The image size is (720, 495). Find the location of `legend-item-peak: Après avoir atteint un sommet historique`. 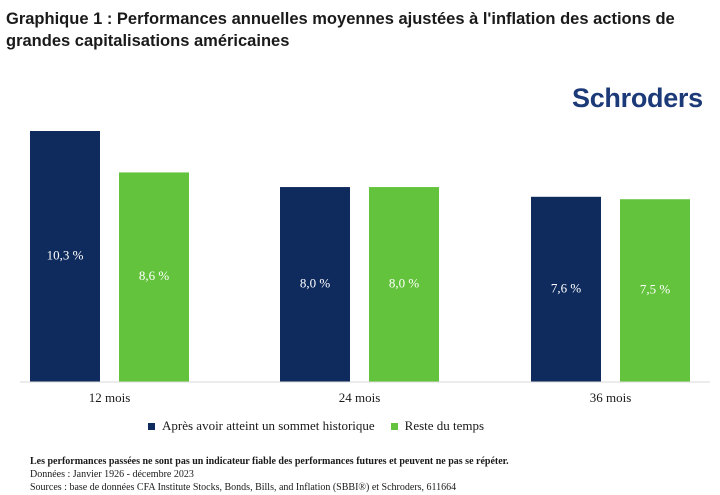

legend-item-peak: Après avoir atteint un sommet historique is located at coordinates (261, 426).